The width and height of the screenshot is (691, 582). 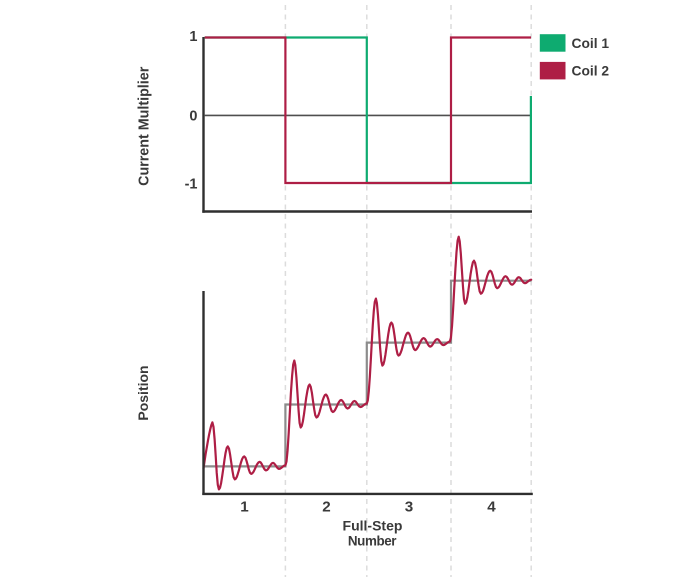 What do you see at coordinates (145, 126) in the screenshot?
I see `svg-text: Current Multiplier` at bounding box center [145, 126].